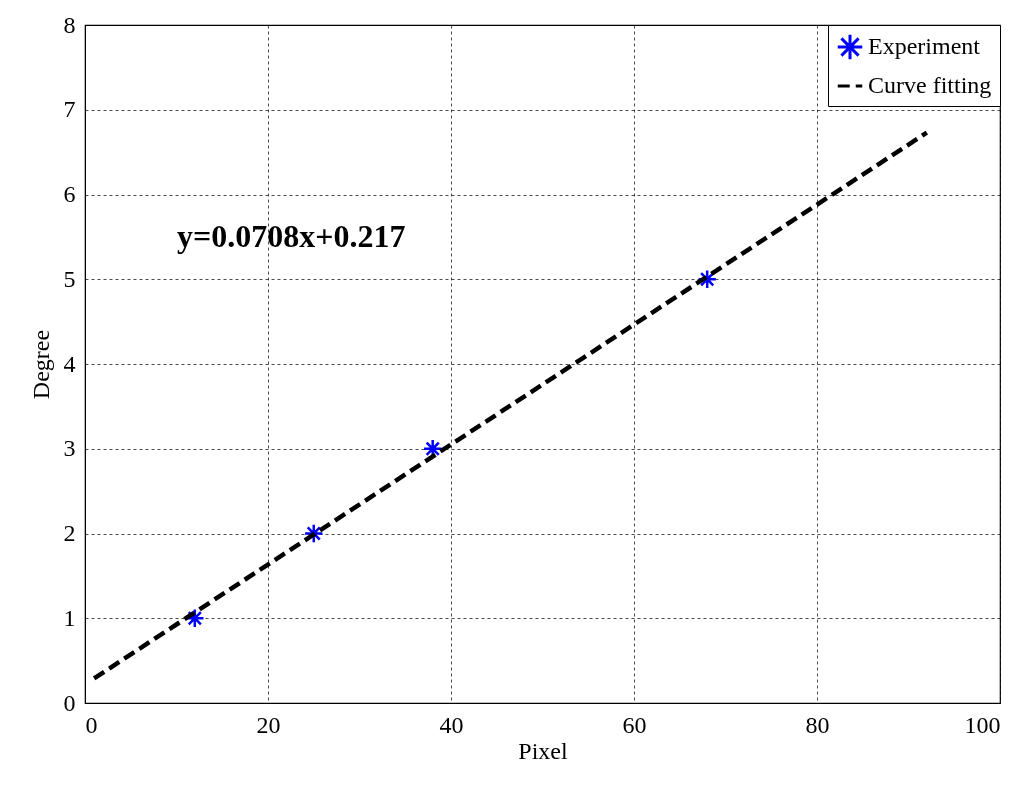 This screenshot has width=1024, height=790. Describe the element at coordinates (543, 750) in the screenshot. I see `x-axis-title: Pixel` at that location.